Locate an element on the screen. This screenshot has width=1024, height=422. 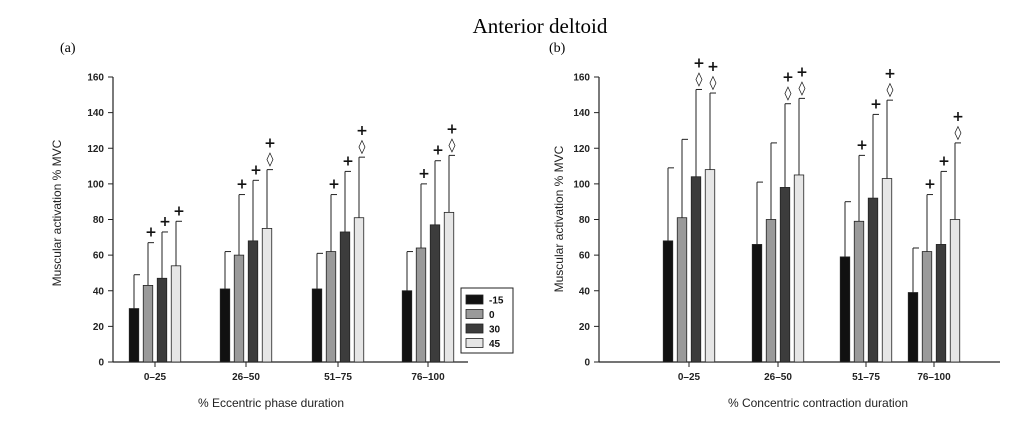
legend-label: 30 is located at coordinates (495, 330).